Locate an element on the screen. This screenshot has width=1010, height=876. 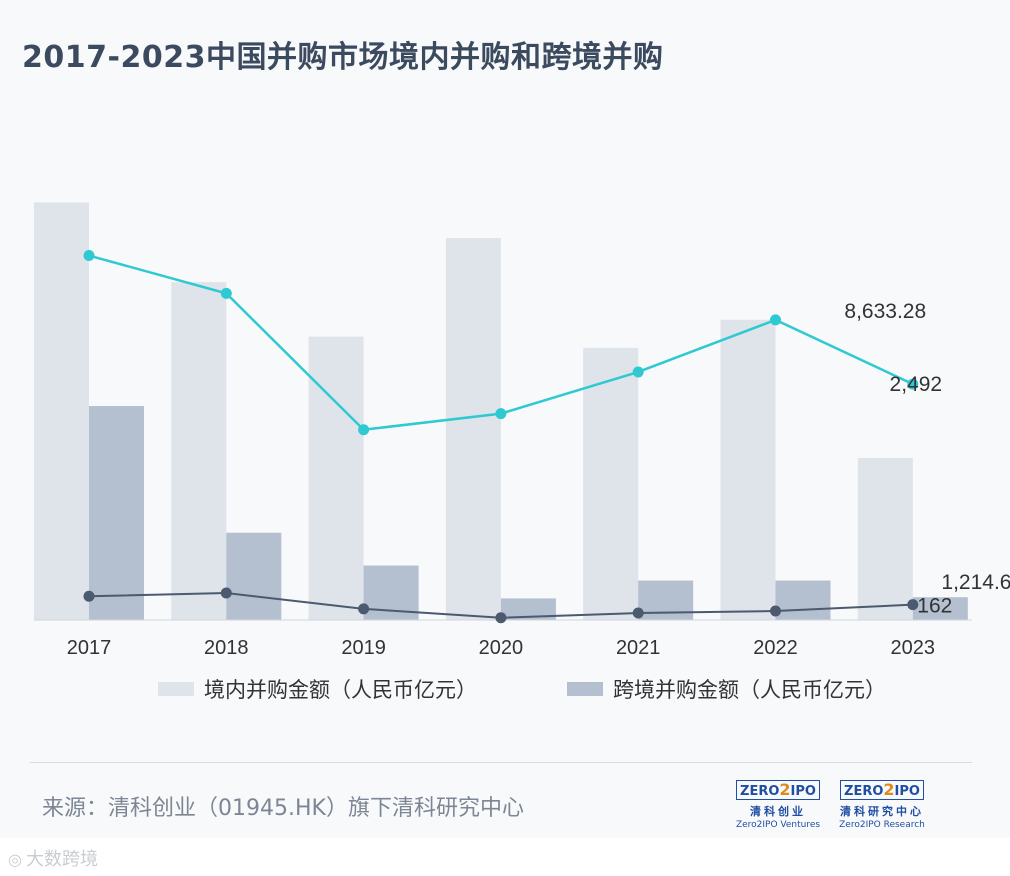
x-tick-label: 2017 is located at coordinates (89, 648).